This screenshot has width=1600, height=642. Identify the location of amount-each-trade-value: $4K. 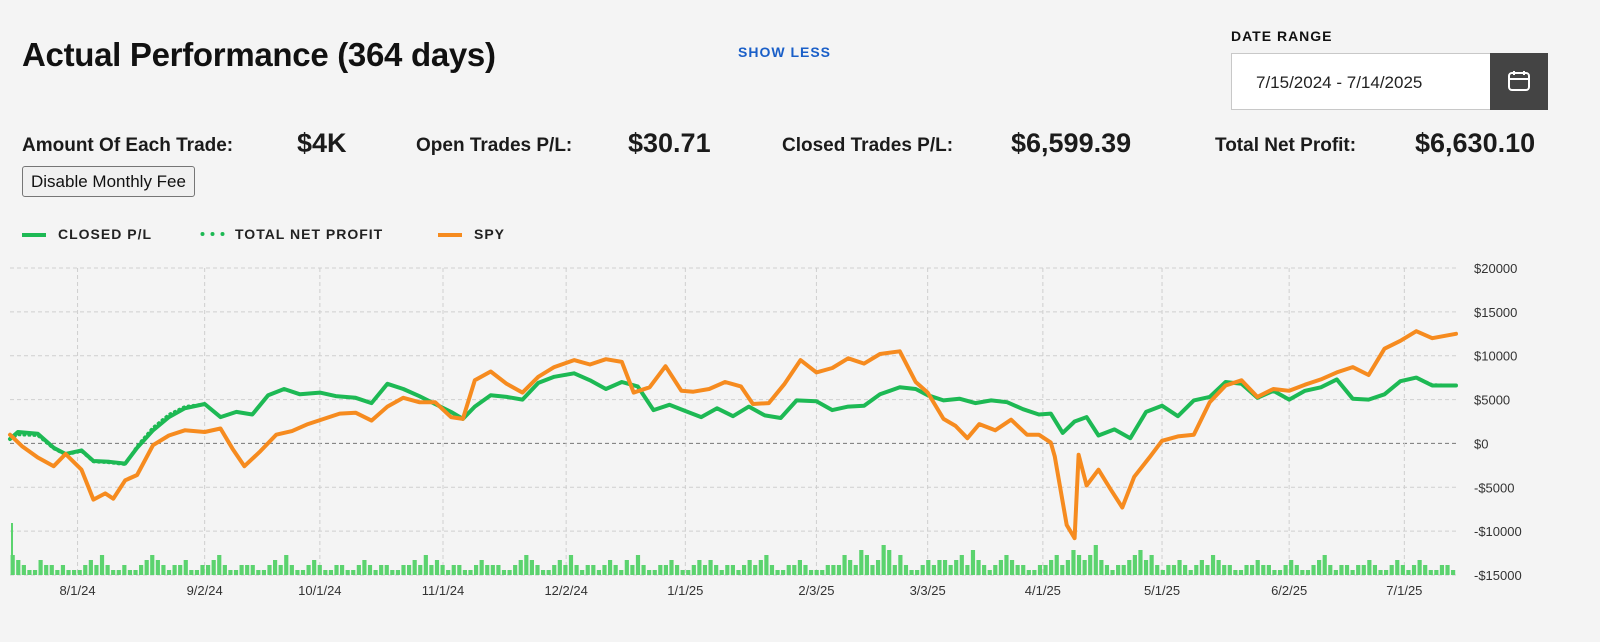
(322, 143).